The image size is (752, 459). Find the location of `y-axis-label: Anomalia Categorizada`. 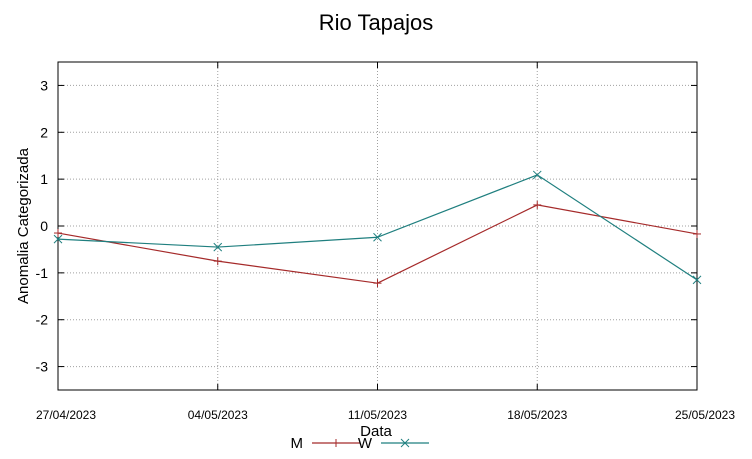

y-axis-label: Anomalia Categorizada is located at coordinates (23, 225).